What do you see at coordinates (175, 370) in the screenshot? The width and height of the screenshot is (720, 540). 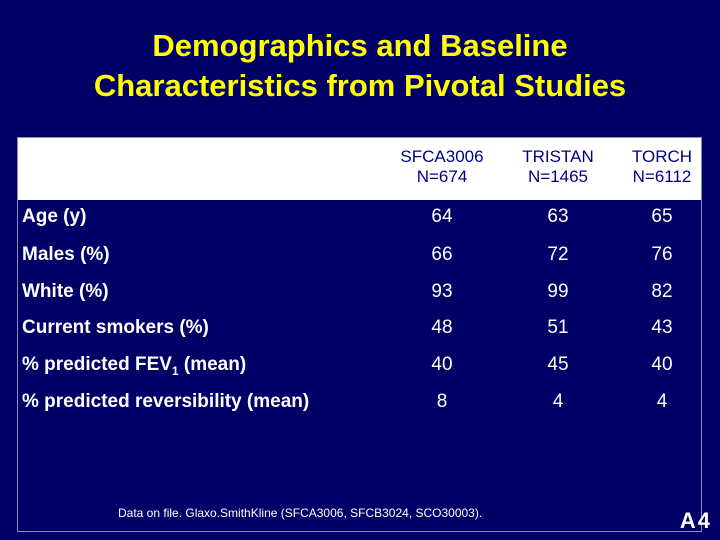 I see `row-label-subscript: 1` at bounding box center [175, 370].